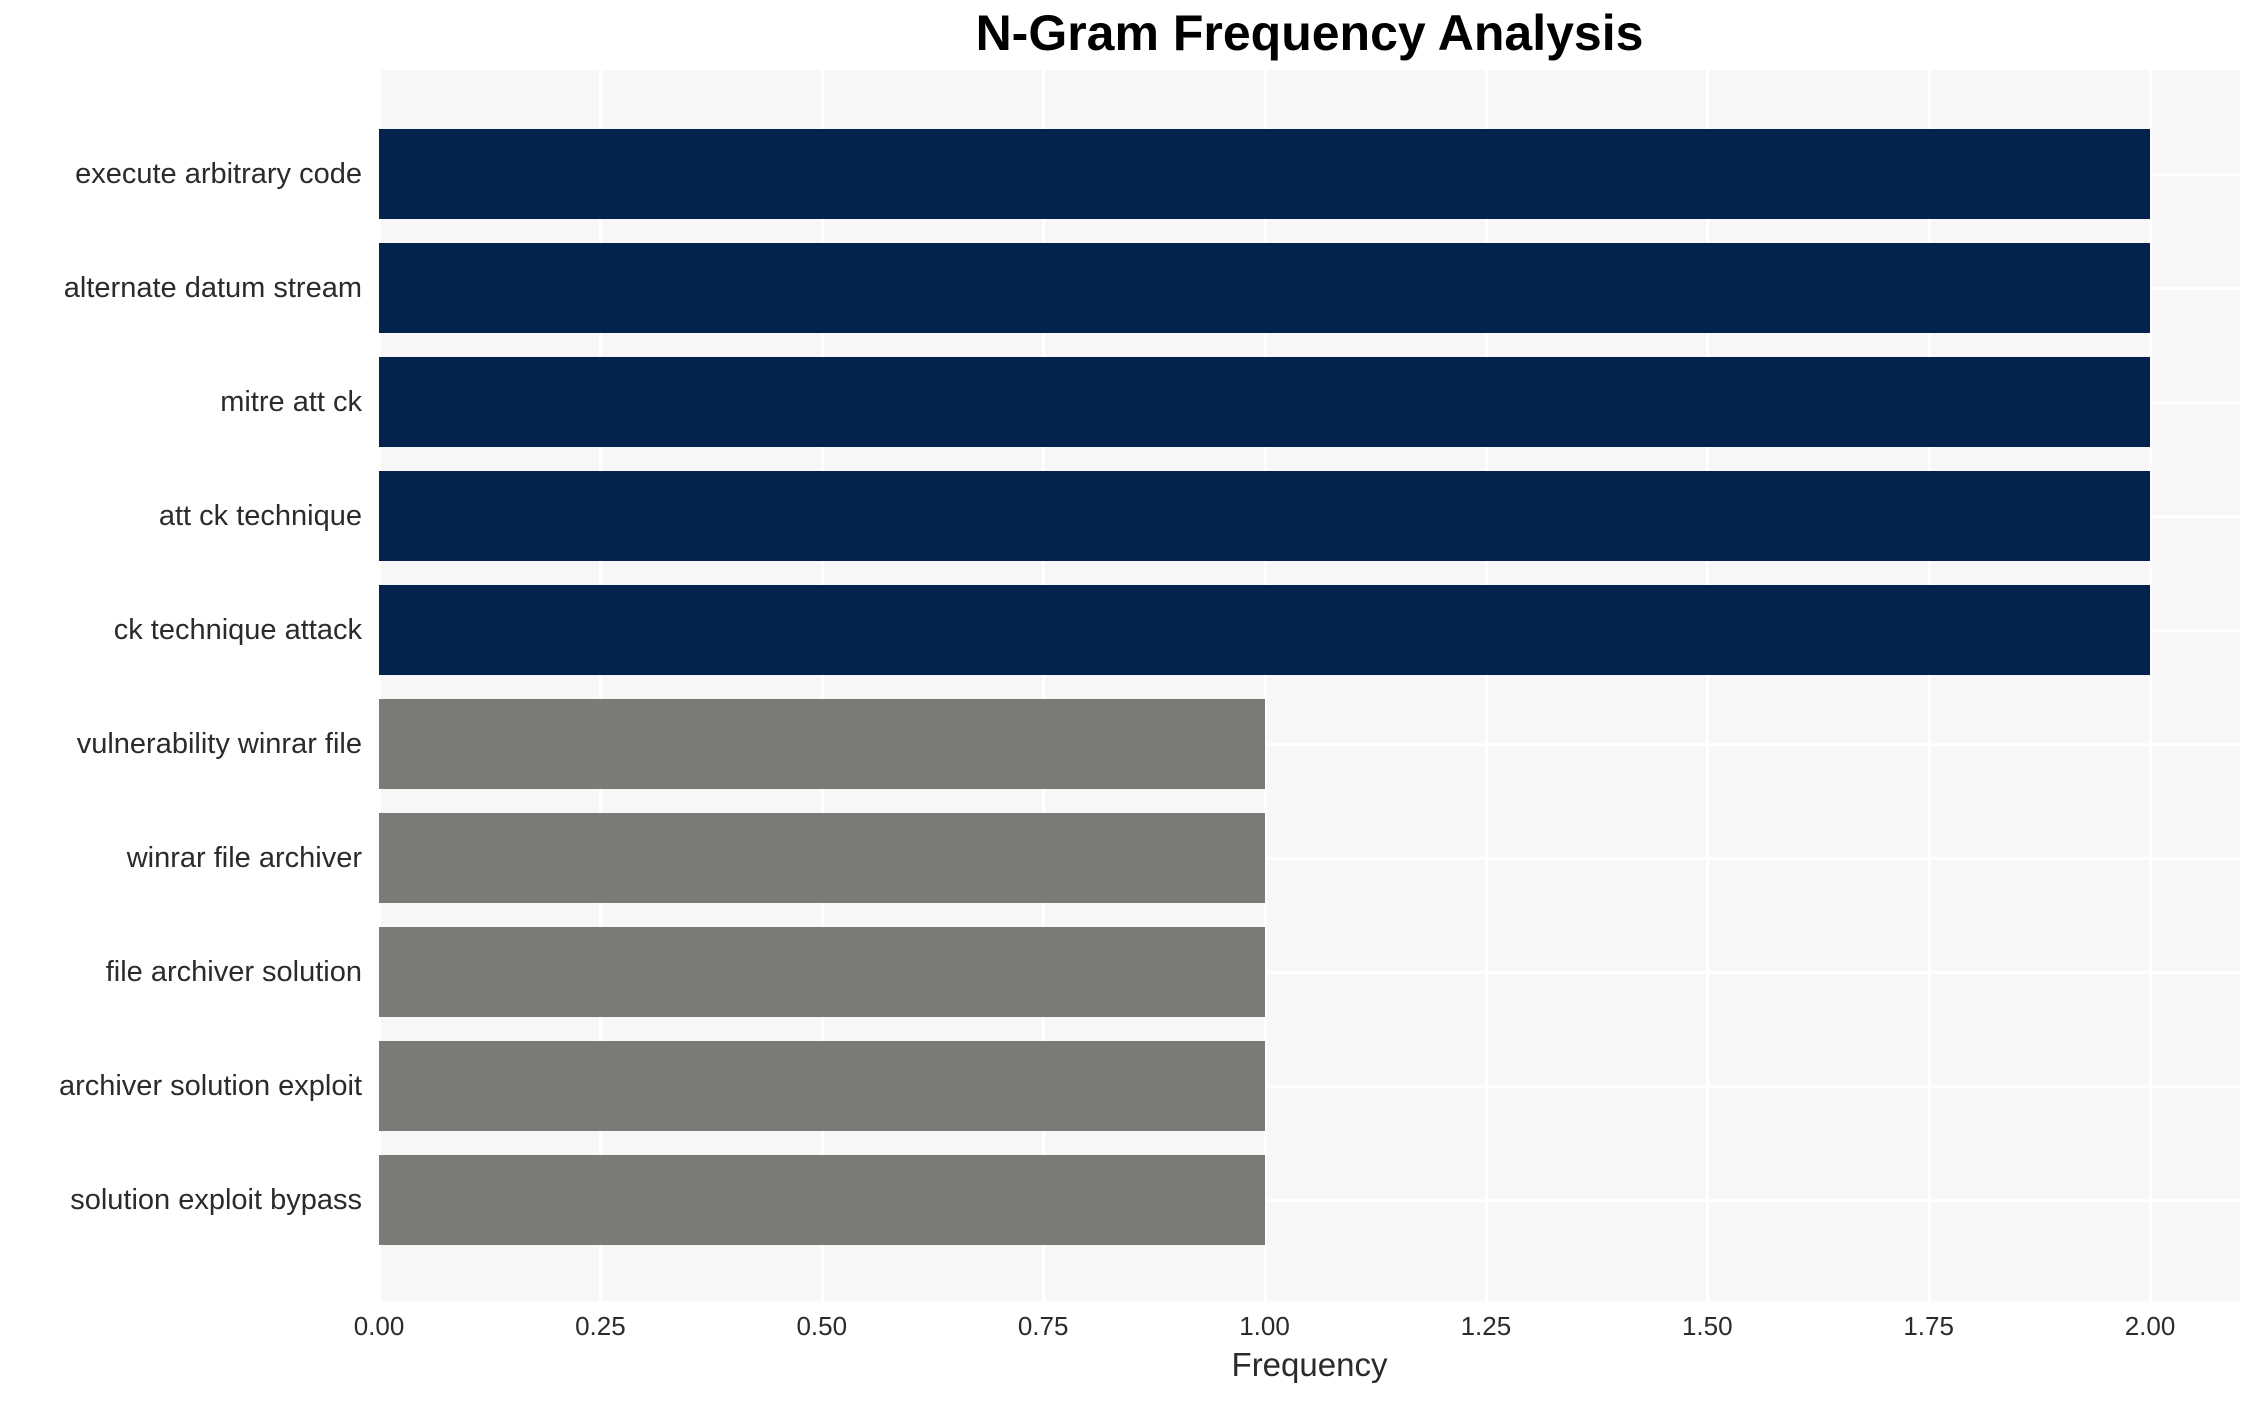 The width and height of the screenshot is (2258, 1402). I want to click on x-axis-title: Frequency, so click(1309, 1364).